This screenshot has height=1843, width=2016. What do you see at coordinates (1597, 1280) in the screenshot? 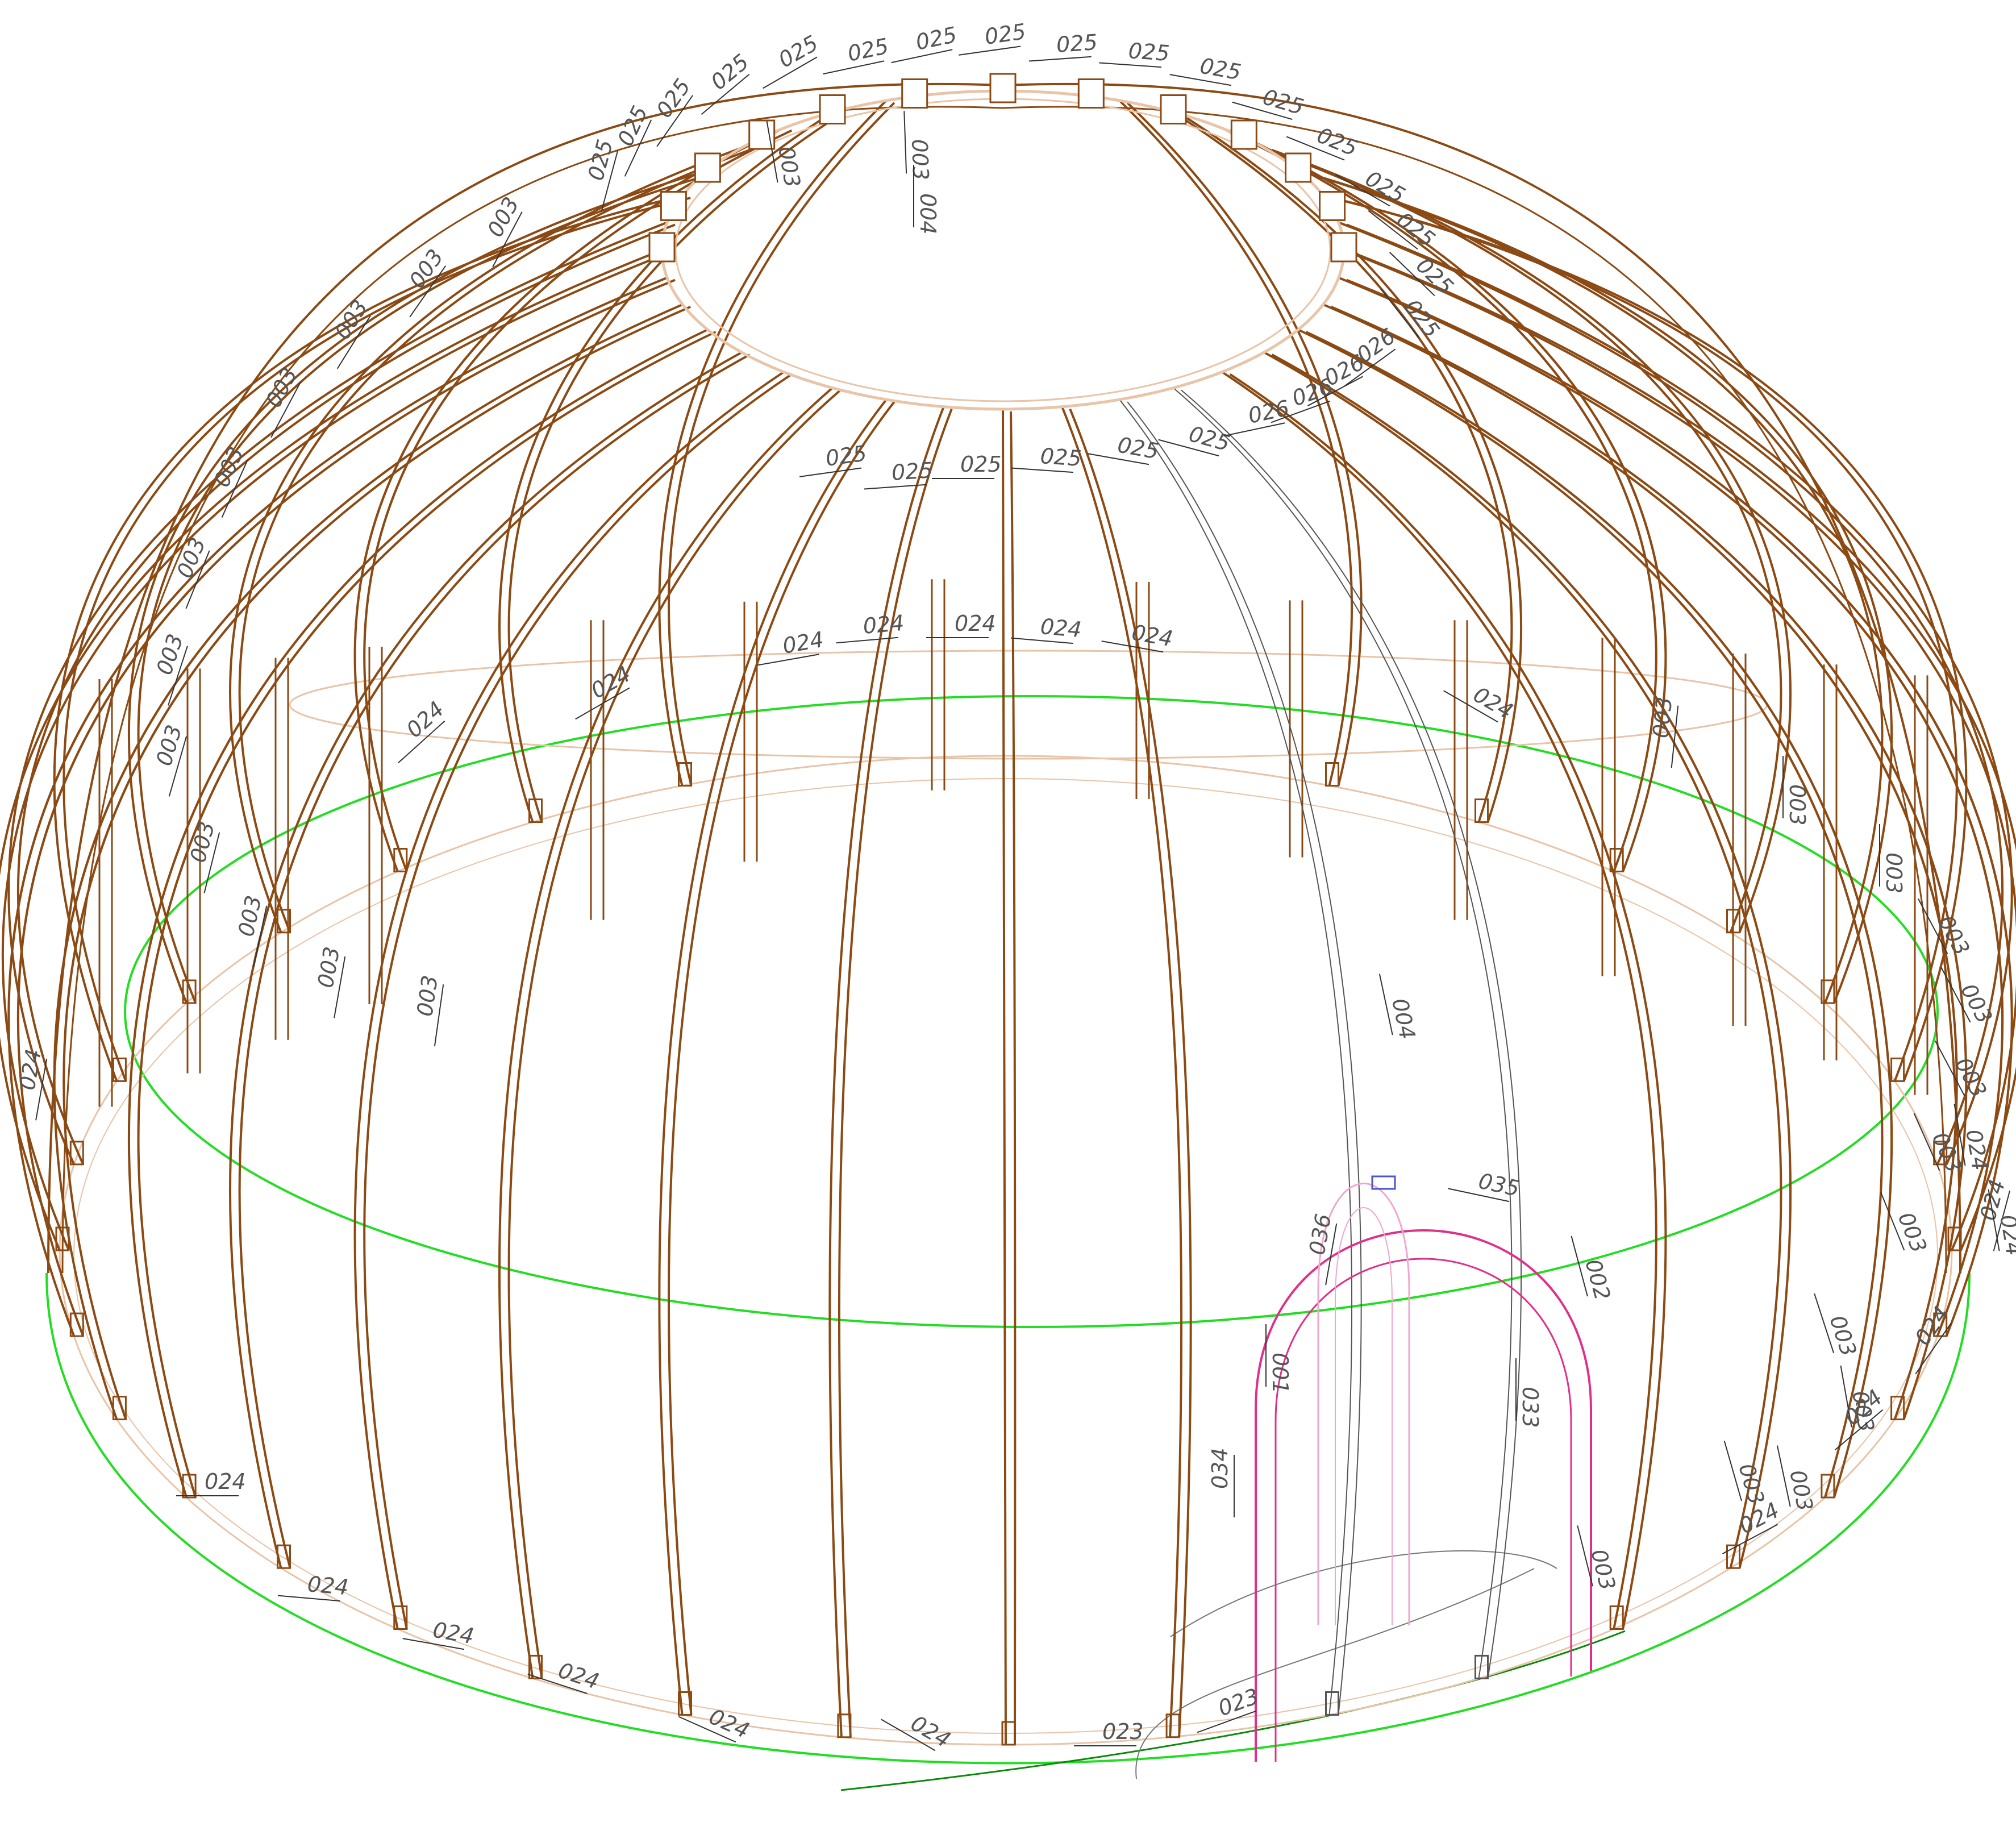
I see `callout-label: 002` at bounding box center [1597, 1280].